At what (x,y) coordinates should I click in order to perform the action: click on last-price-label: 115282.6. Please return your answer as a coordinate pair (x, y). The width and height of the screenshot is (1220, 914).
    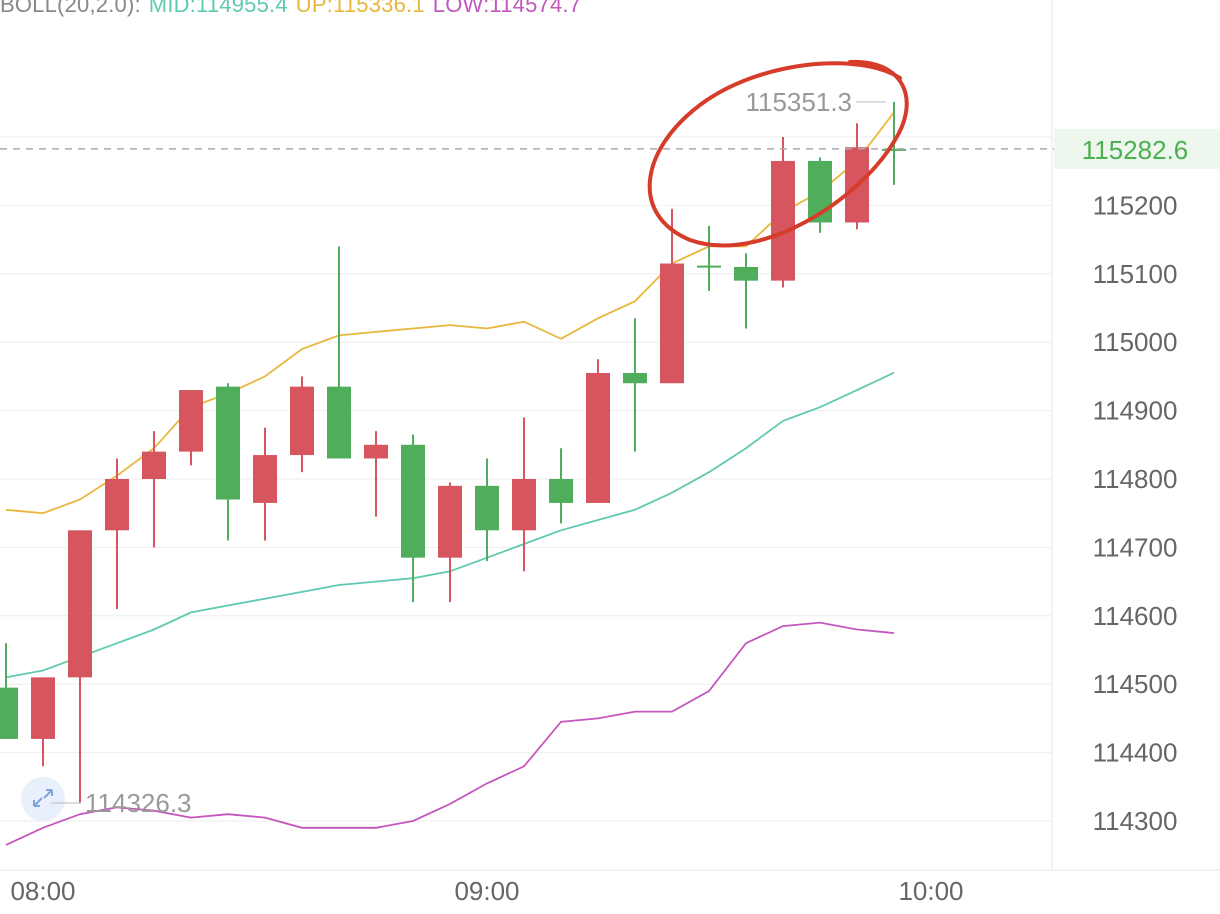
    Looking at the image, I should click on (1135, 150).